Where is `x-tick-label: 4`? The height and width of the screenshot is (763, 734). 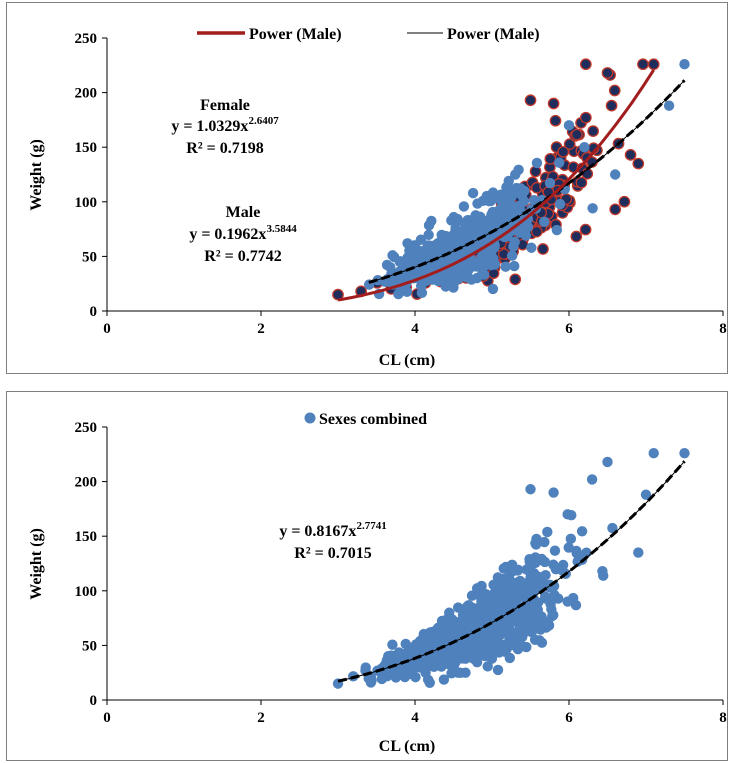 x-tick-label: 4 is located at coordinates (415, 329).